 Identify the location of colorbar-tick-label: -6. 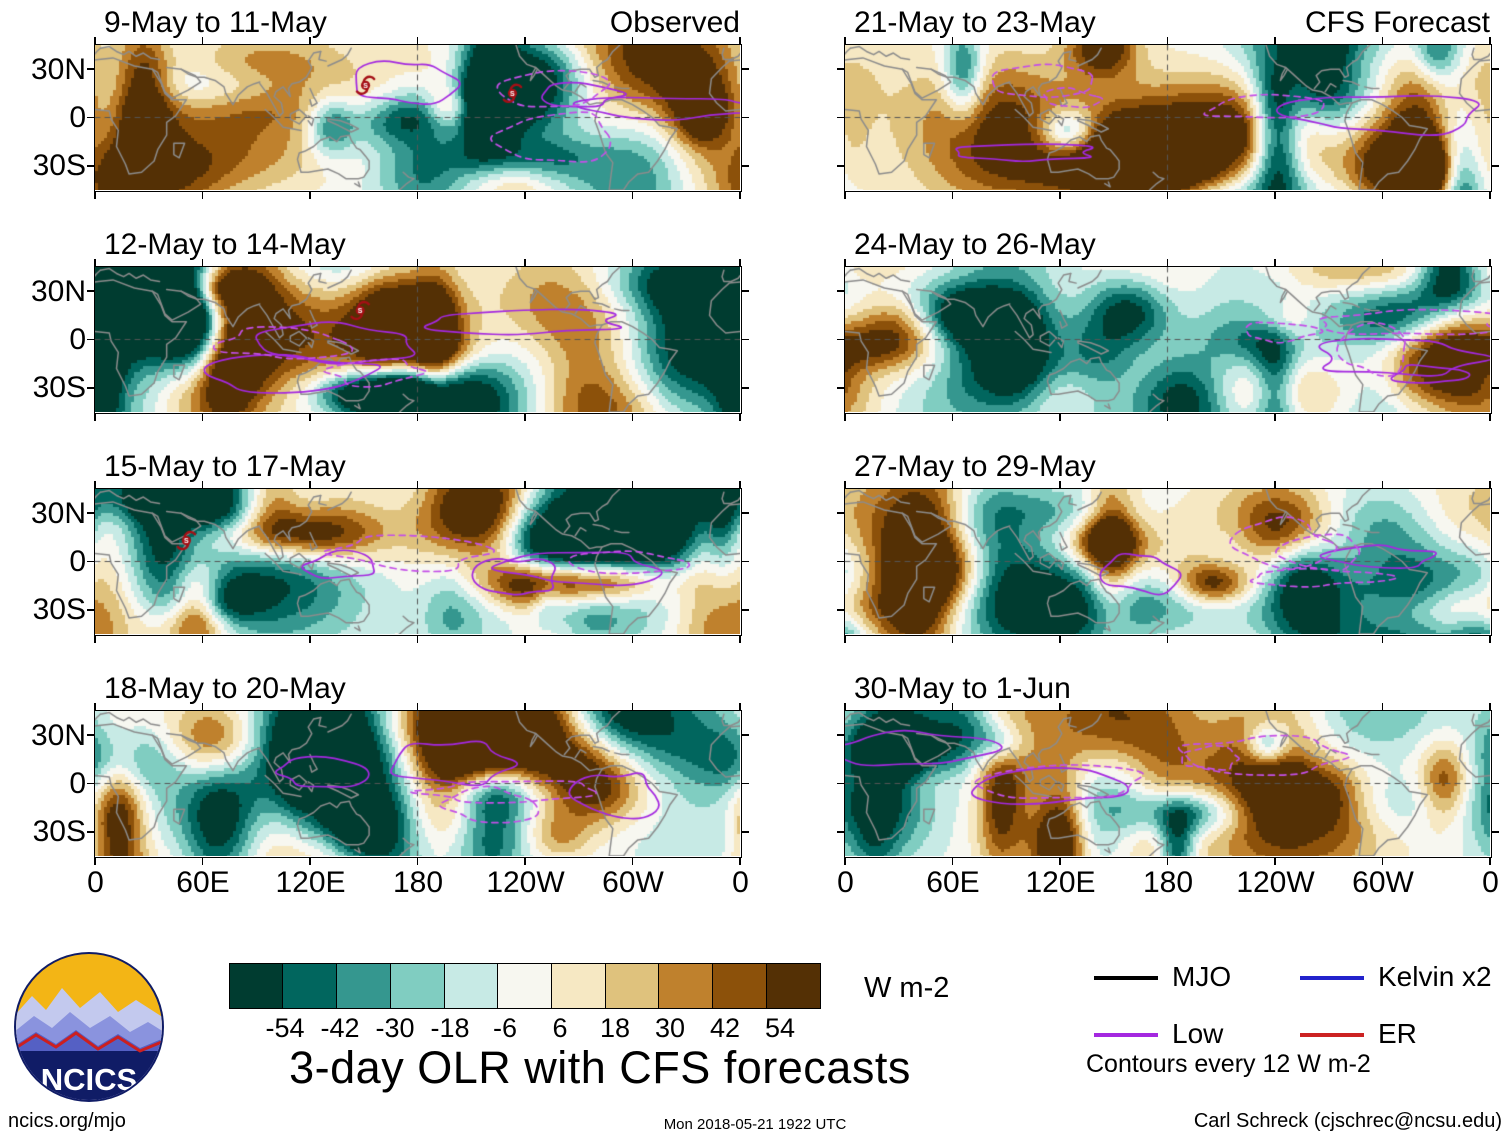
(505, 1028).